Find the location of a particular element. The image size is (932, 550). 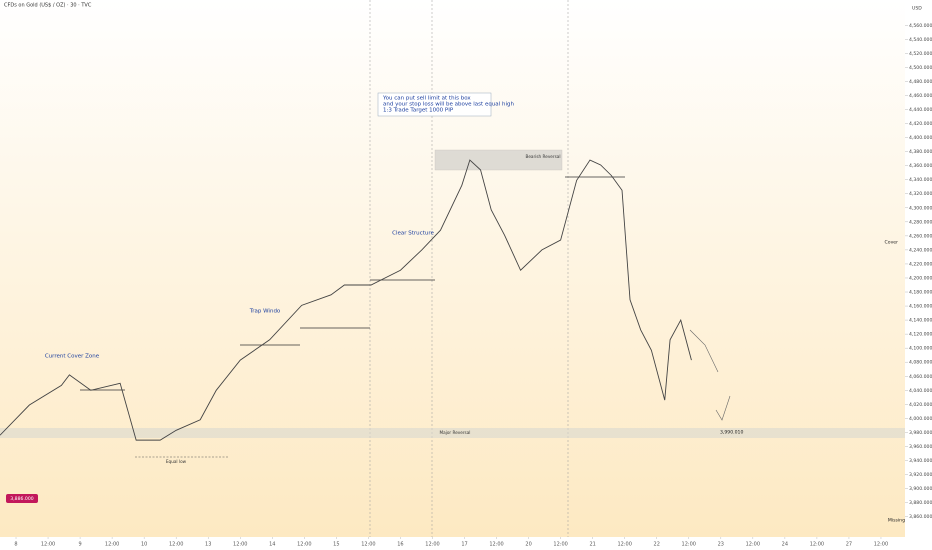

bearish-reversal-box is located at coordinates (498, 160).